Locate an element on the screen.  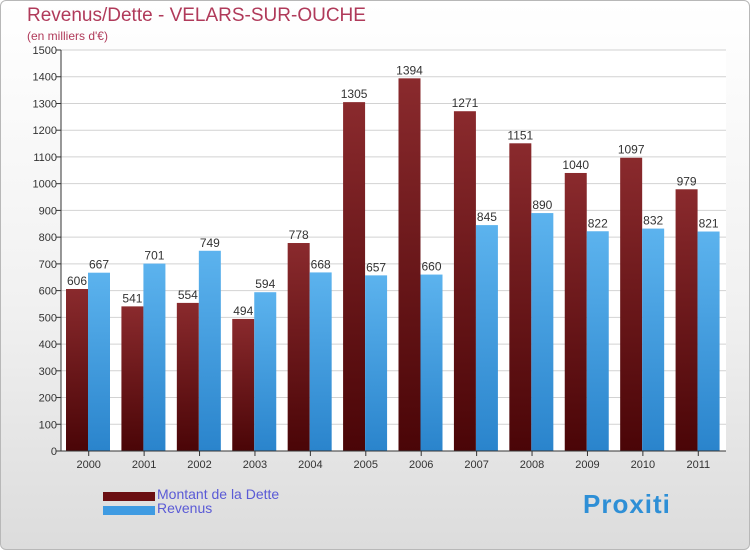
bar-dette-2011 is located at coordinates (686, 320).